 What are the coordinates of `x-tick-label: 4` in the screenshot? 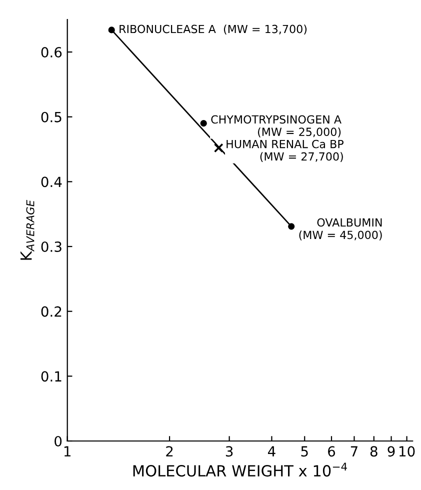 It's located at (272, 451).